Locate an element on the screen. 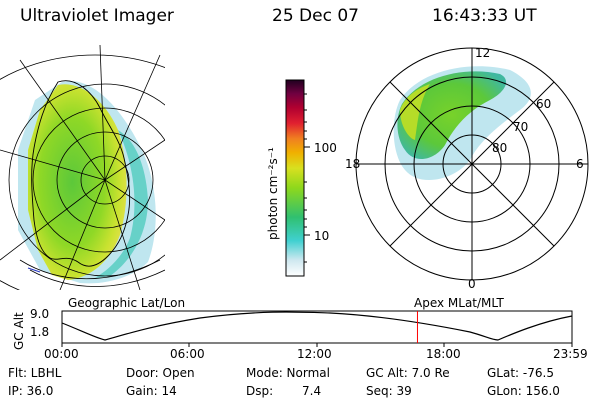  timeline-x-tick-0600: 06:00 is located at coordinates (187, 354).